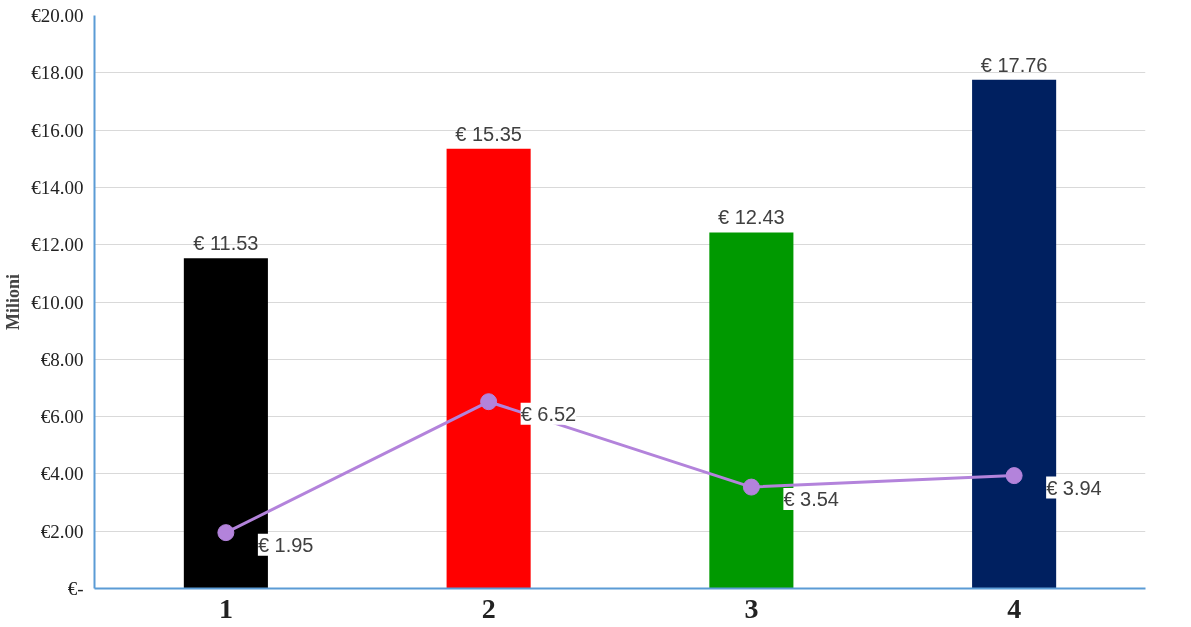  Describe the element at coordinates (57, 187) in the screenshot. I see `y-tick-label: €14.00` at that location.